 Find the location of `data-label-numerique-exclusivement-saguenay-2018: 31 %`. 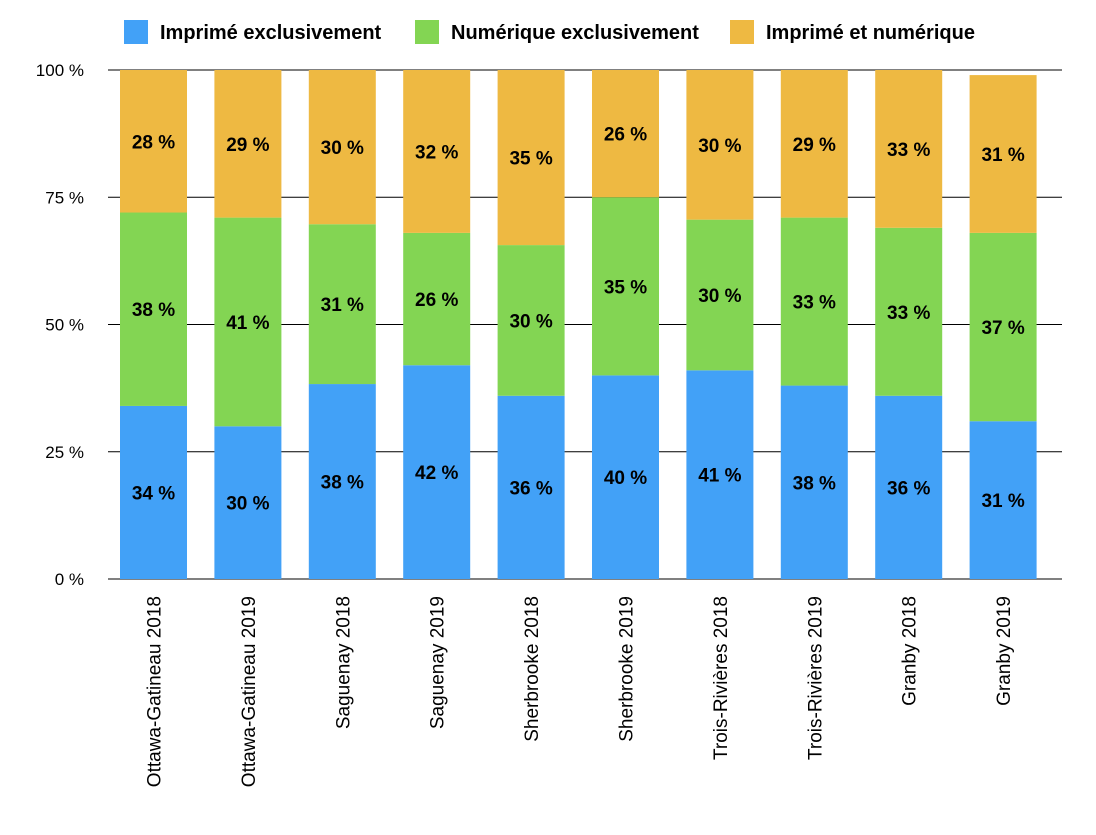

data-label-numerique-exclusivement-saguenay-2018: 31 % is located at coordinates (342, 305).